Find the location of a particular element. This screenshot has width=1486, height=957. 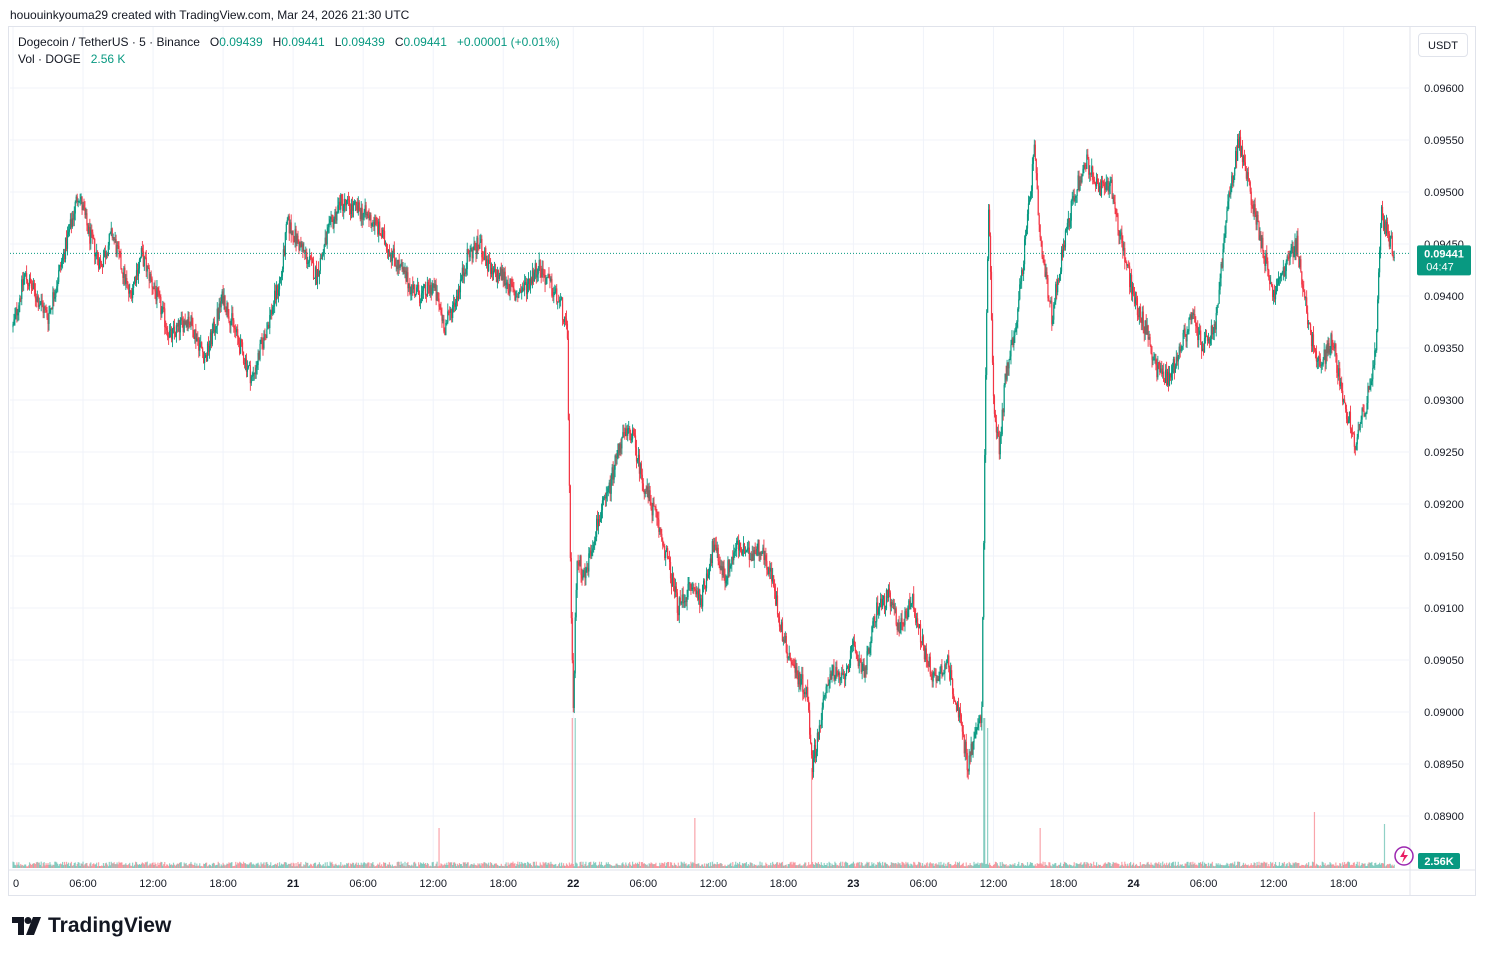

time-tick-label: 06:00 is located at coordinates (363, 884).